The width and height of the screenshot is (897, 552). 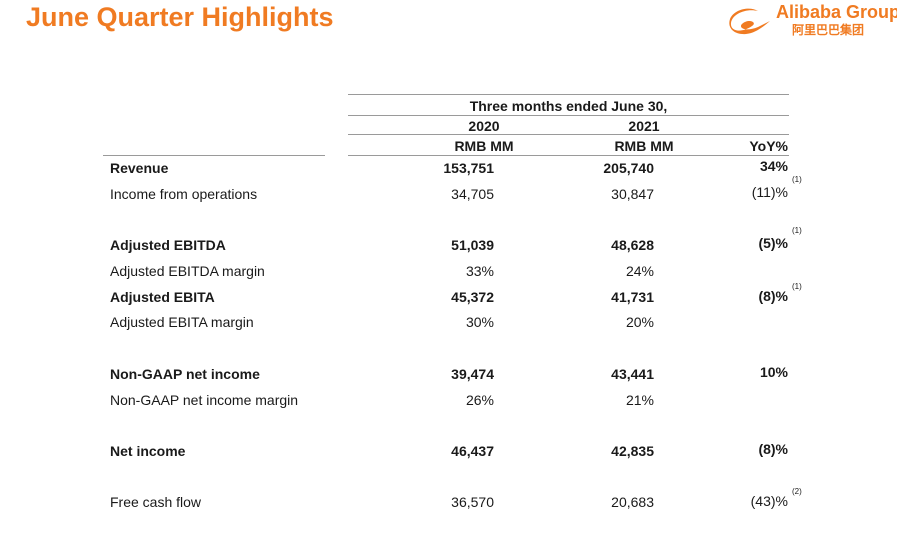 What do you see at coordinates (639, 271) in the screenshot?
I see `row-value-2021: 24%` at bounding box center [639, 271].